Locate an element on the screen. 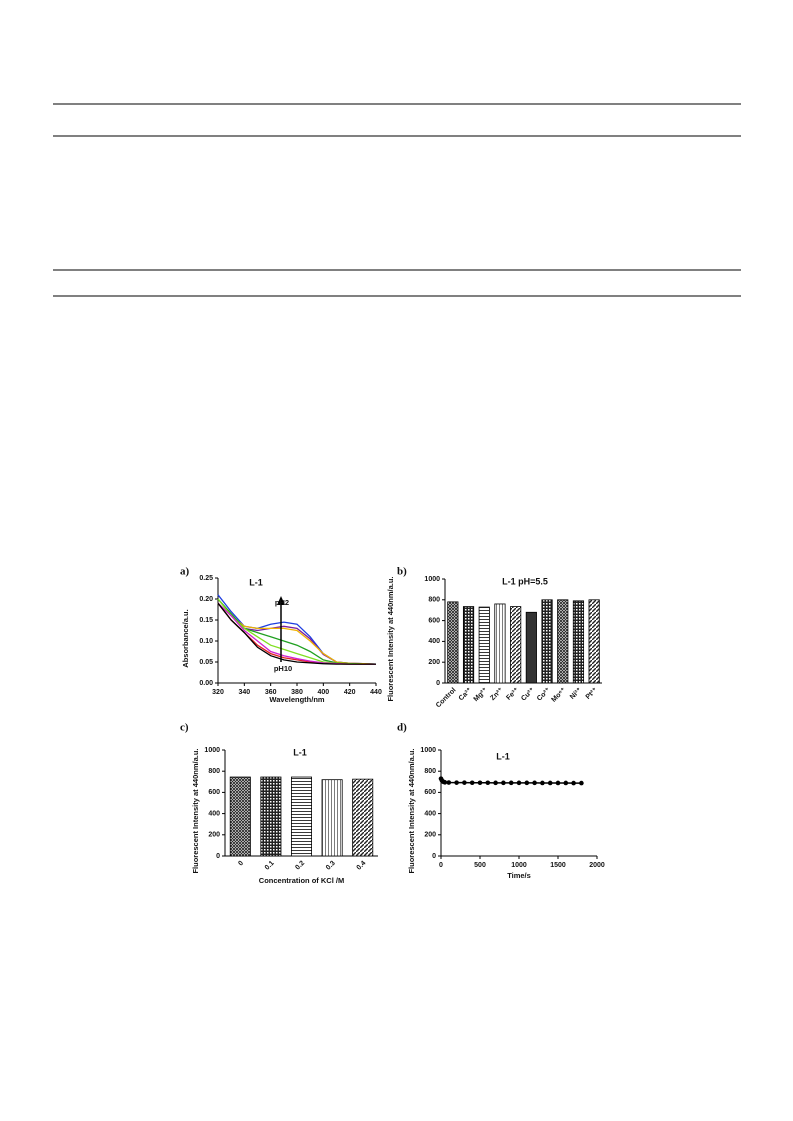  y-tick-label: 0.10 is located at coordinates (206, 641).